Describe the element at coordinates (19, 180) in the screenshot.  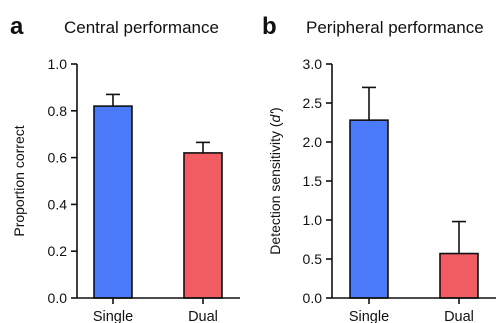
I see `y-axis-title: Proportion correct` at that location.